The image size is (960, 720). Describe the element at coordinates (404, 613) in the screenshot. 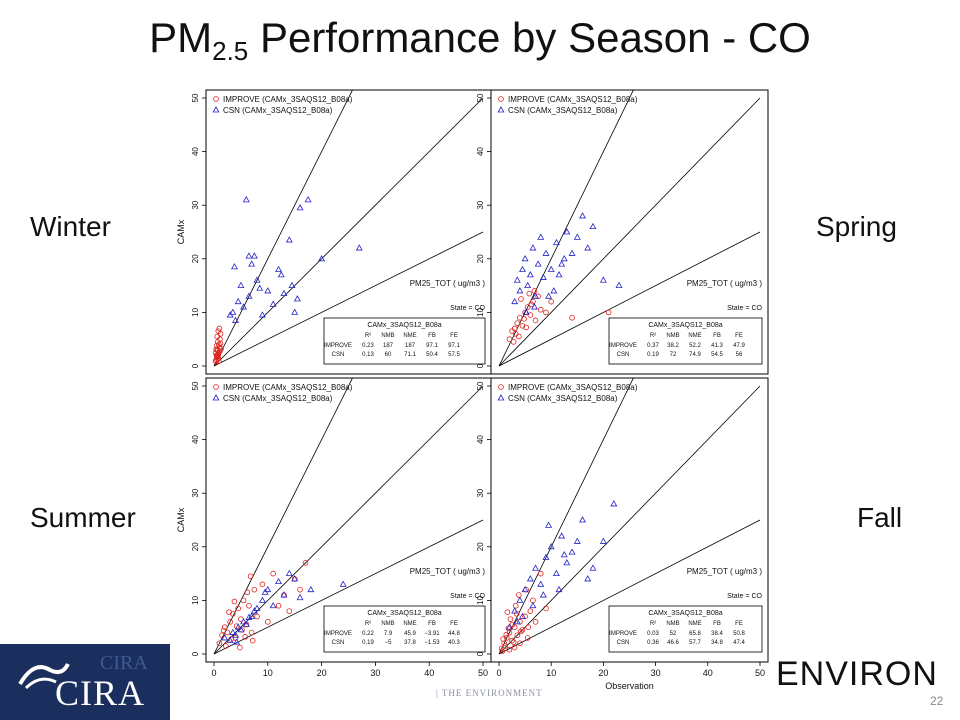

I see `stats-table-title: CAMx_3SAQS12_B08a` at that location.